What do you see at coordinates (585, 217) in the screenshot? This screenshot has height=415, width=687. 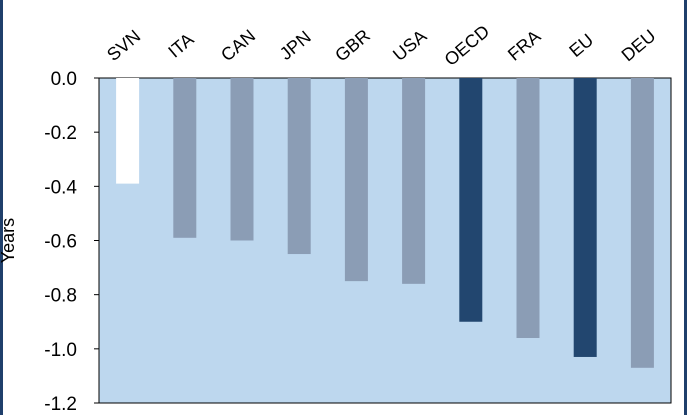 I see `bar-eu` at bounding box center [585, 217].